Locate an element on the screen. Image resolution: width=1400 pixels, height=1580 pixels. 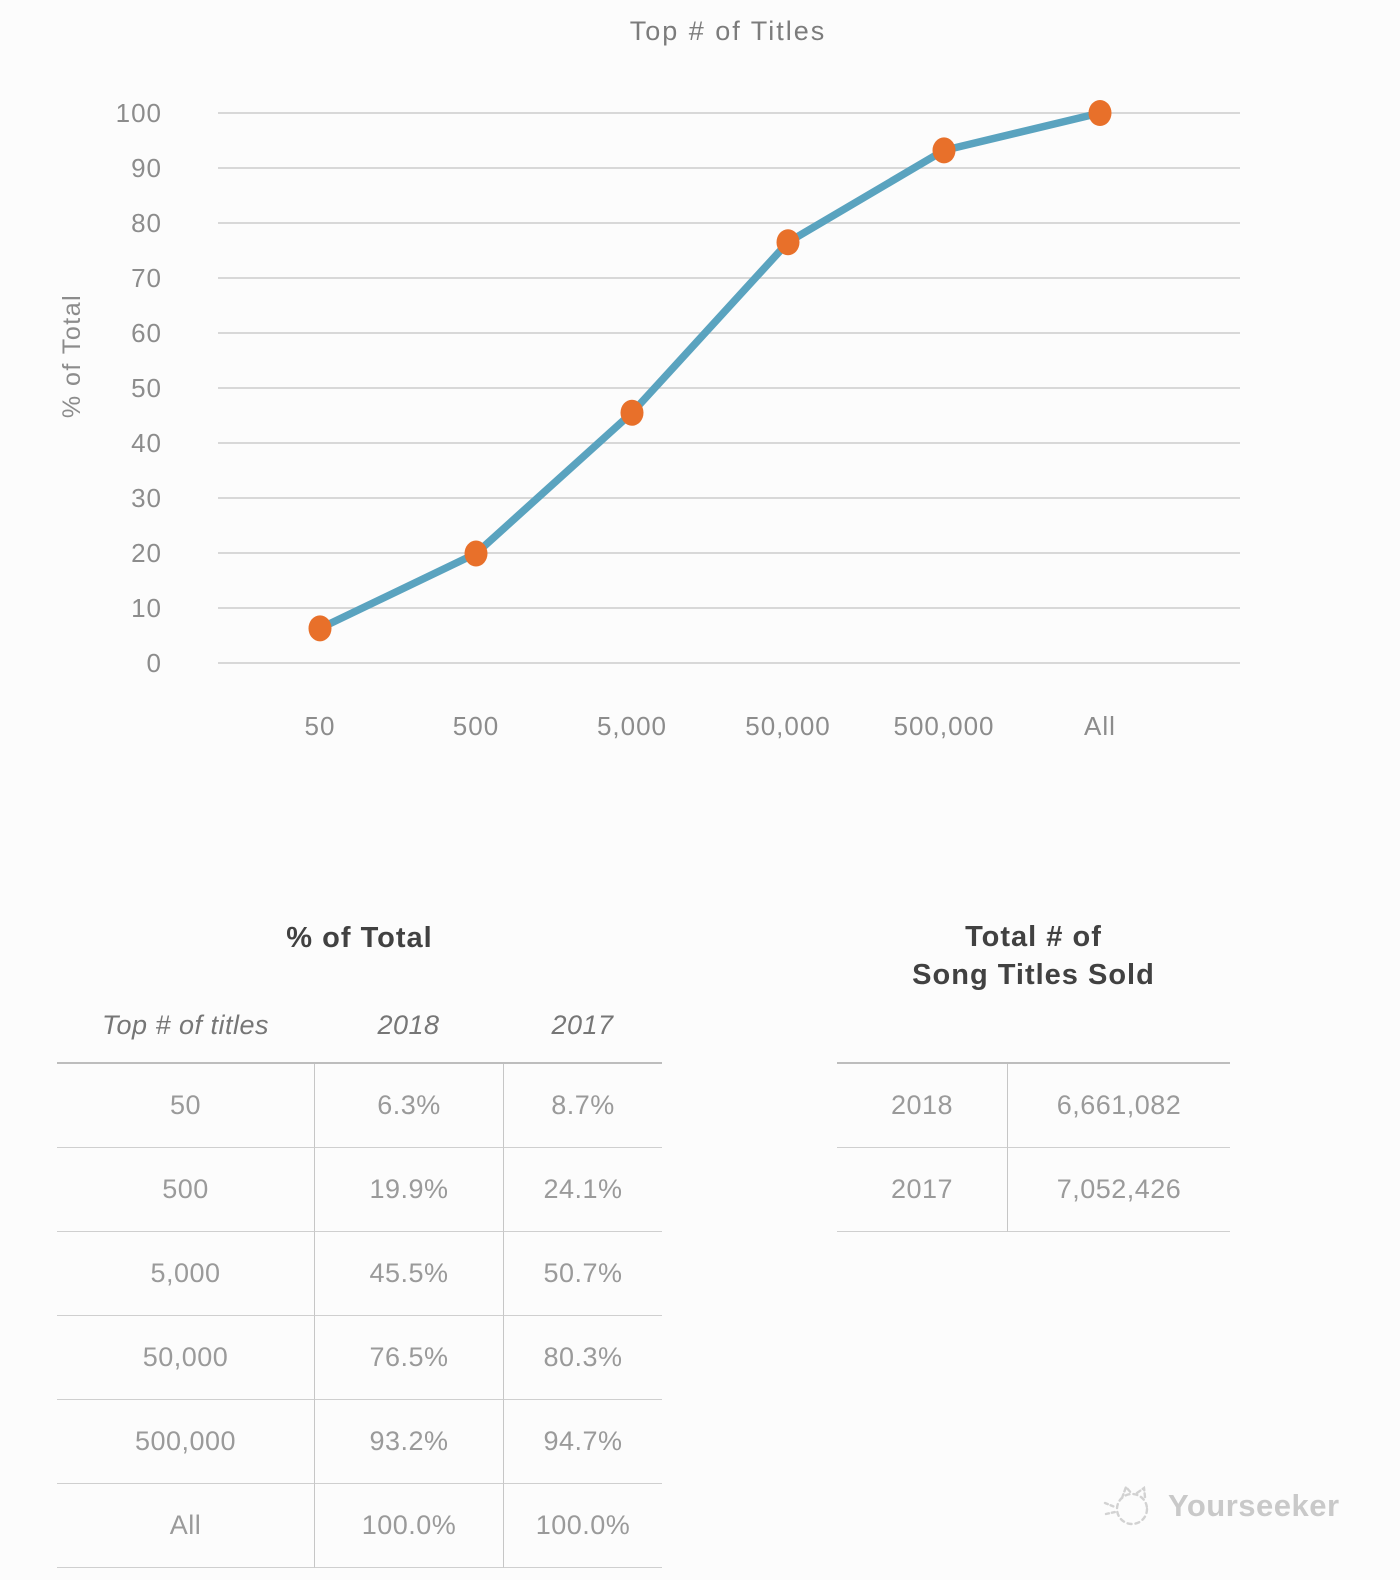
pct-table-header-row: Top # of titles 2018 2017 is located at coordinates (359, 1026).